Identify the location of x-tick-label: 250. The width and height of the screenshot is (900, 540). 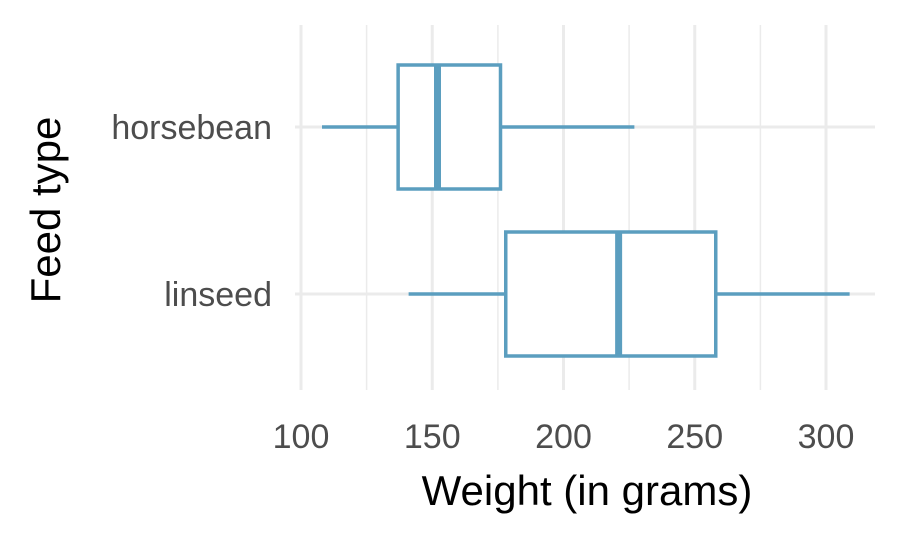
(694, 437).